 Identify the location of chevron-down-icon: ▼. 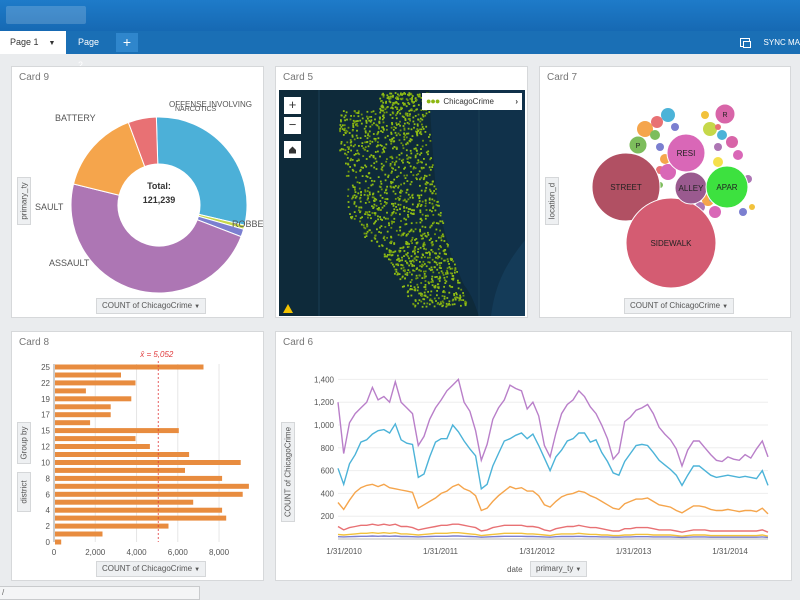
(52, 43).